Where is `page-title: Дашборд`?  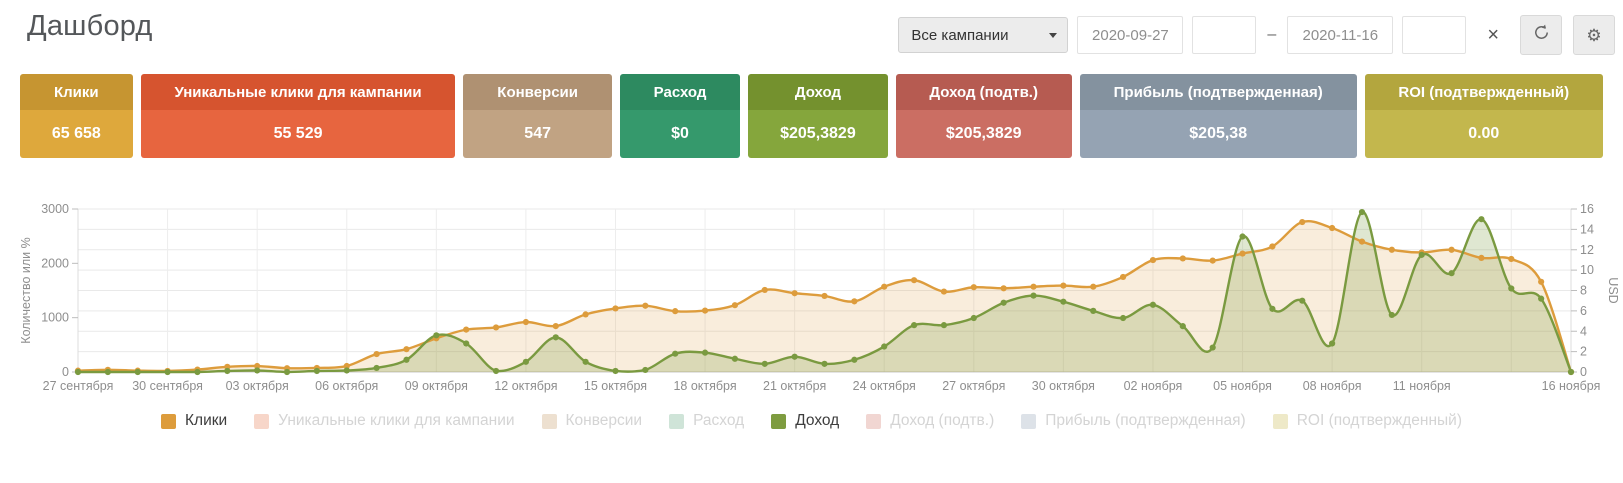 page-title: Дашборд is located at coordinates (90, 26).